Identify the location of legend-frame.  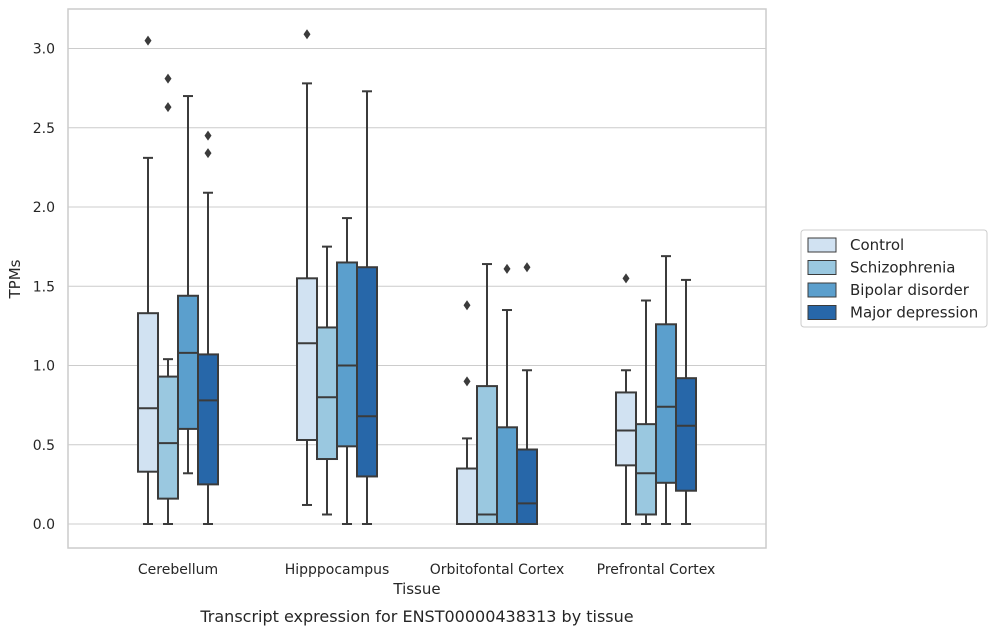
(894, 278).